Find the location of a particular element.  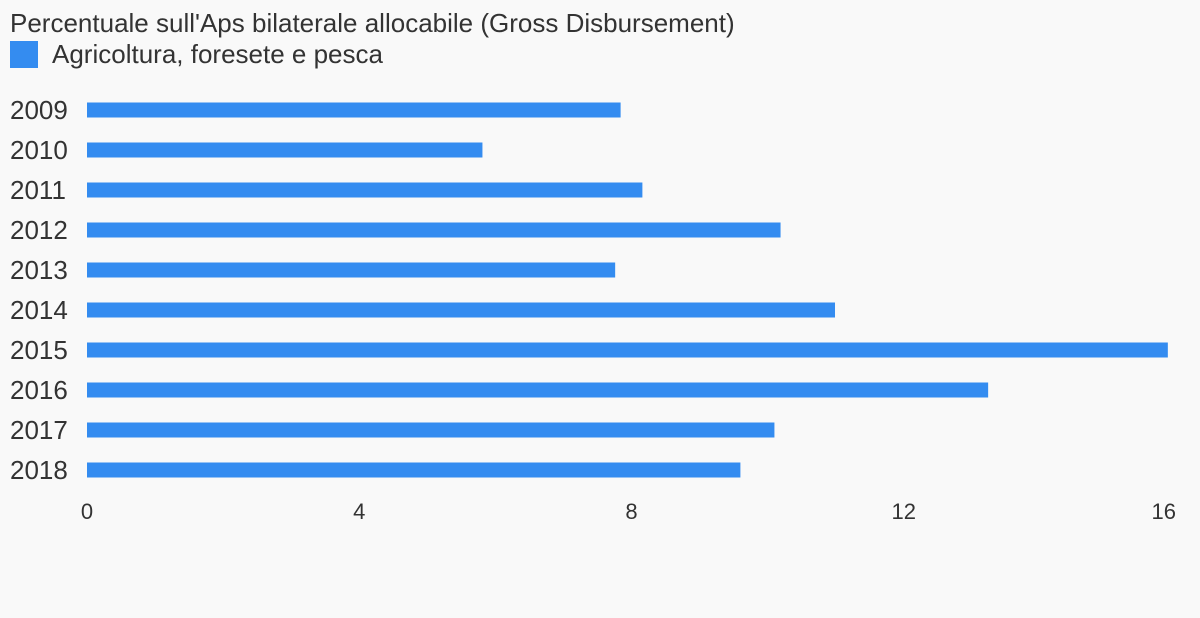

bar-2012 is located at coordinates (434, 230).